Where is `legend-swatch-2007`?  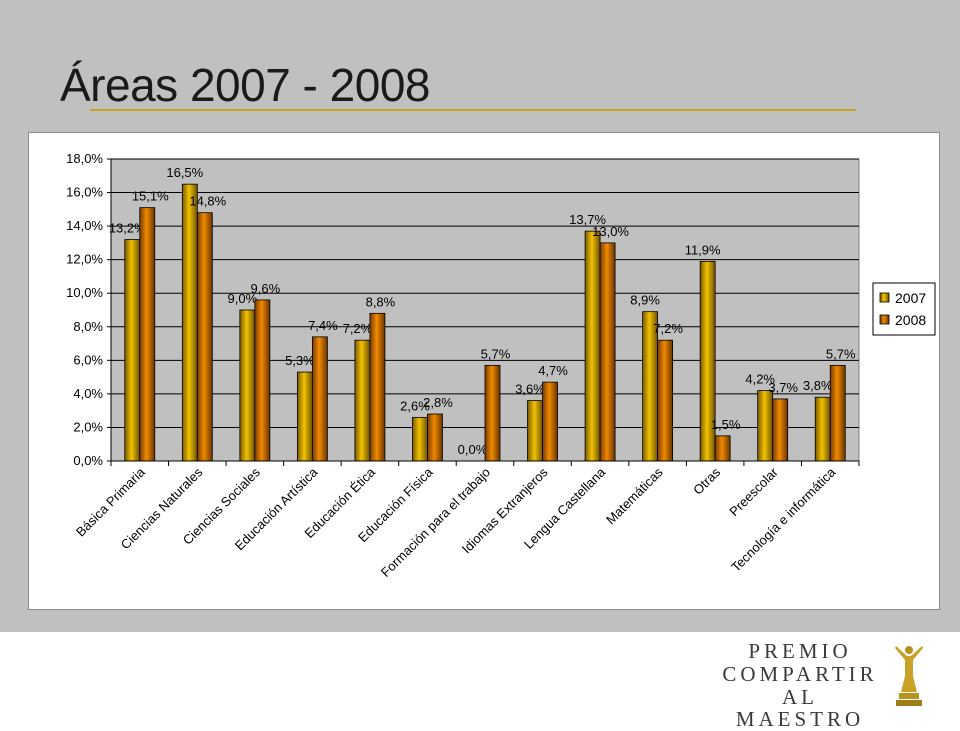 legend-swatch-2007 is located at coordinates (884, 297).